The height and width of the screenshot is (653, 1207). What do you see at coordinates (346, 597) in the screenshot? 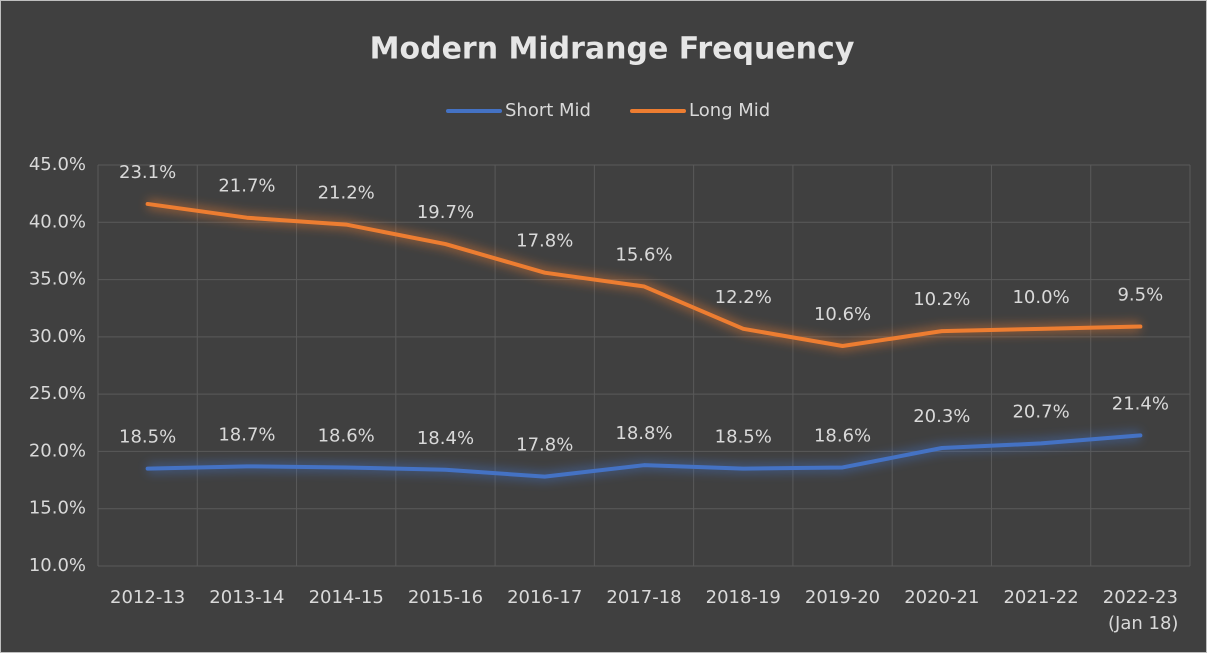
I see `x-tick-label: 2014-15` at bounding box center [346, 597].